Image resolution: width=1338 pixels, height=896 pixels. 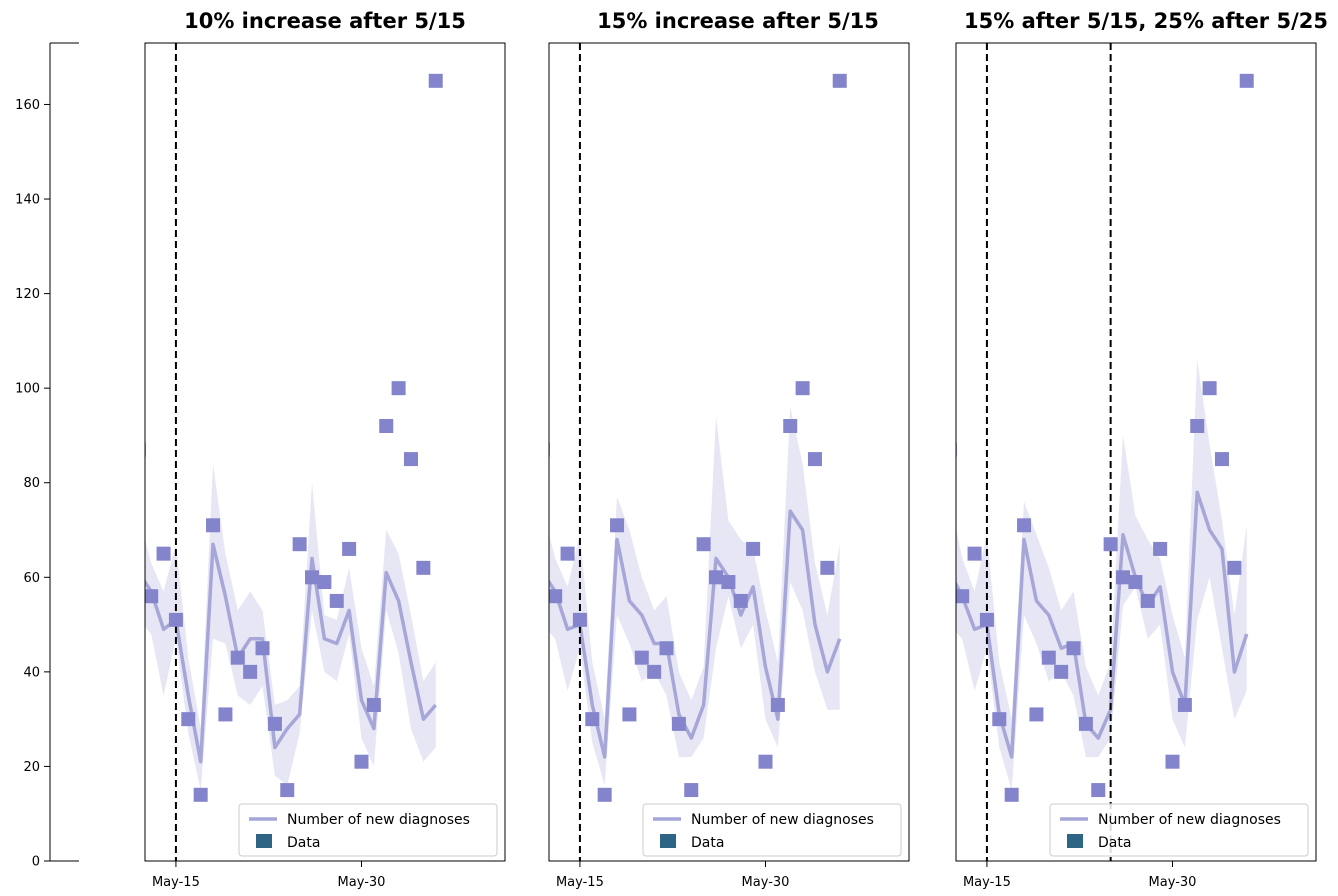 I want to click on y-tick-label: 100, so click(x=27, y=389).